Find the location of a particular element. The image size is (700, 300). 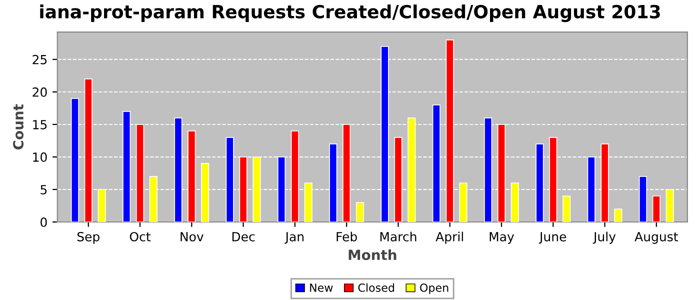

y-axis-title: Count is located at coordinates (18, 127).